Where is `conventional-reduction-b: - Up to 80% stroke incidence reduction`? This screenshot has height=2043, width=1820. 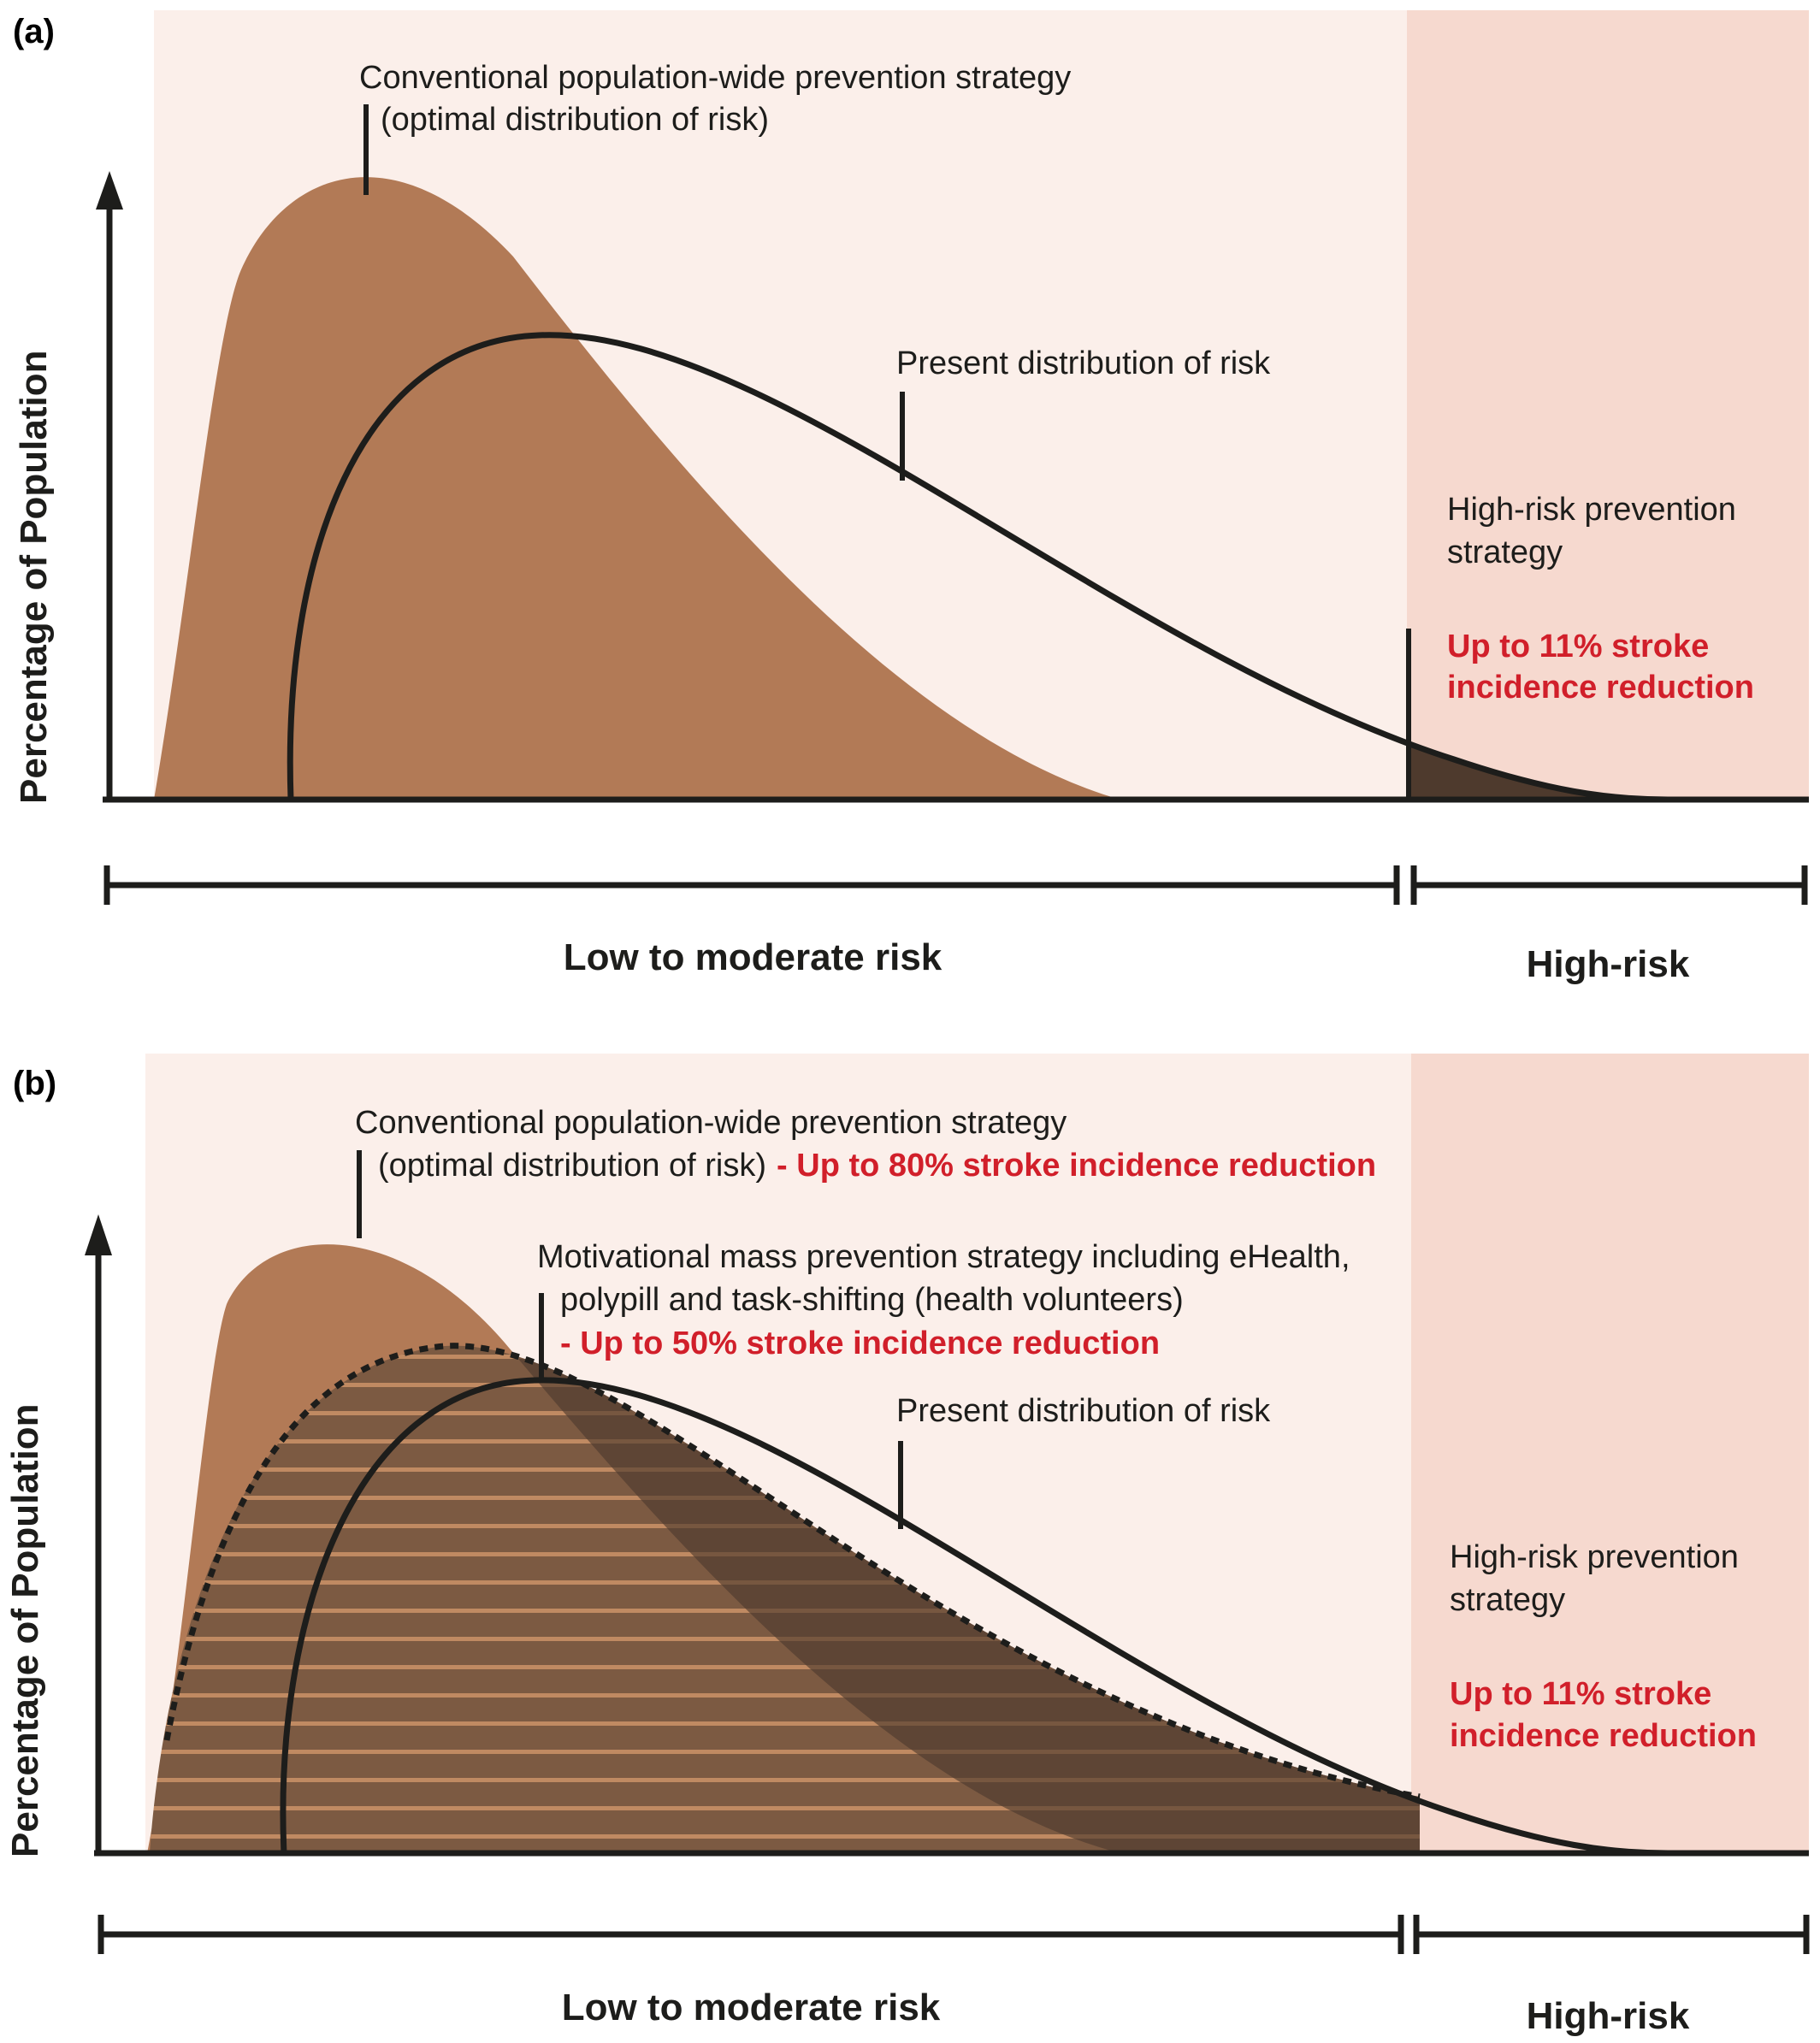
conventional-reduction-b: - Up to 80% stroke incidence reduction is located at coordinates (1077, 1166).